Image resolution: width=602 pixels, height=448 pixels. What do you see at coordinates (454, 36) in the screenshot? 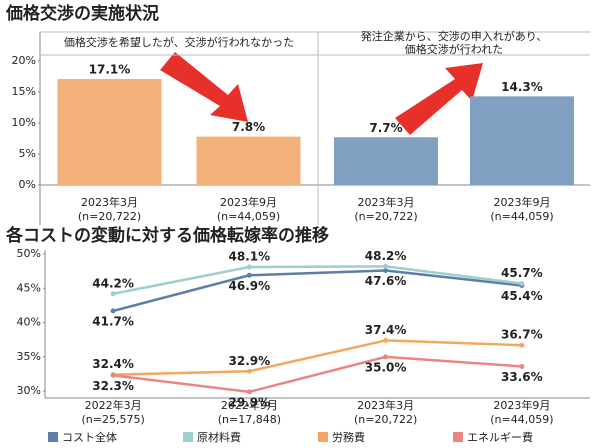
I see `subtitle: 発注企業から、交渉の申入れがあり、` at bounding box center [454, 36].